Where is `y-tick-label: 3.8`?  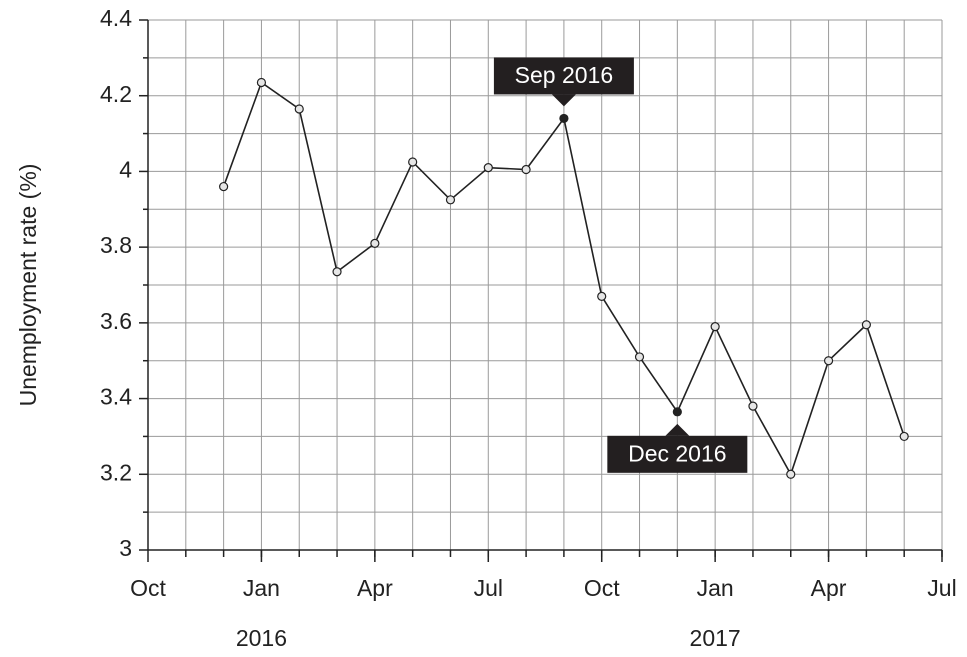
y-tick-label: 3.8 is located at coordinates (116, 245).